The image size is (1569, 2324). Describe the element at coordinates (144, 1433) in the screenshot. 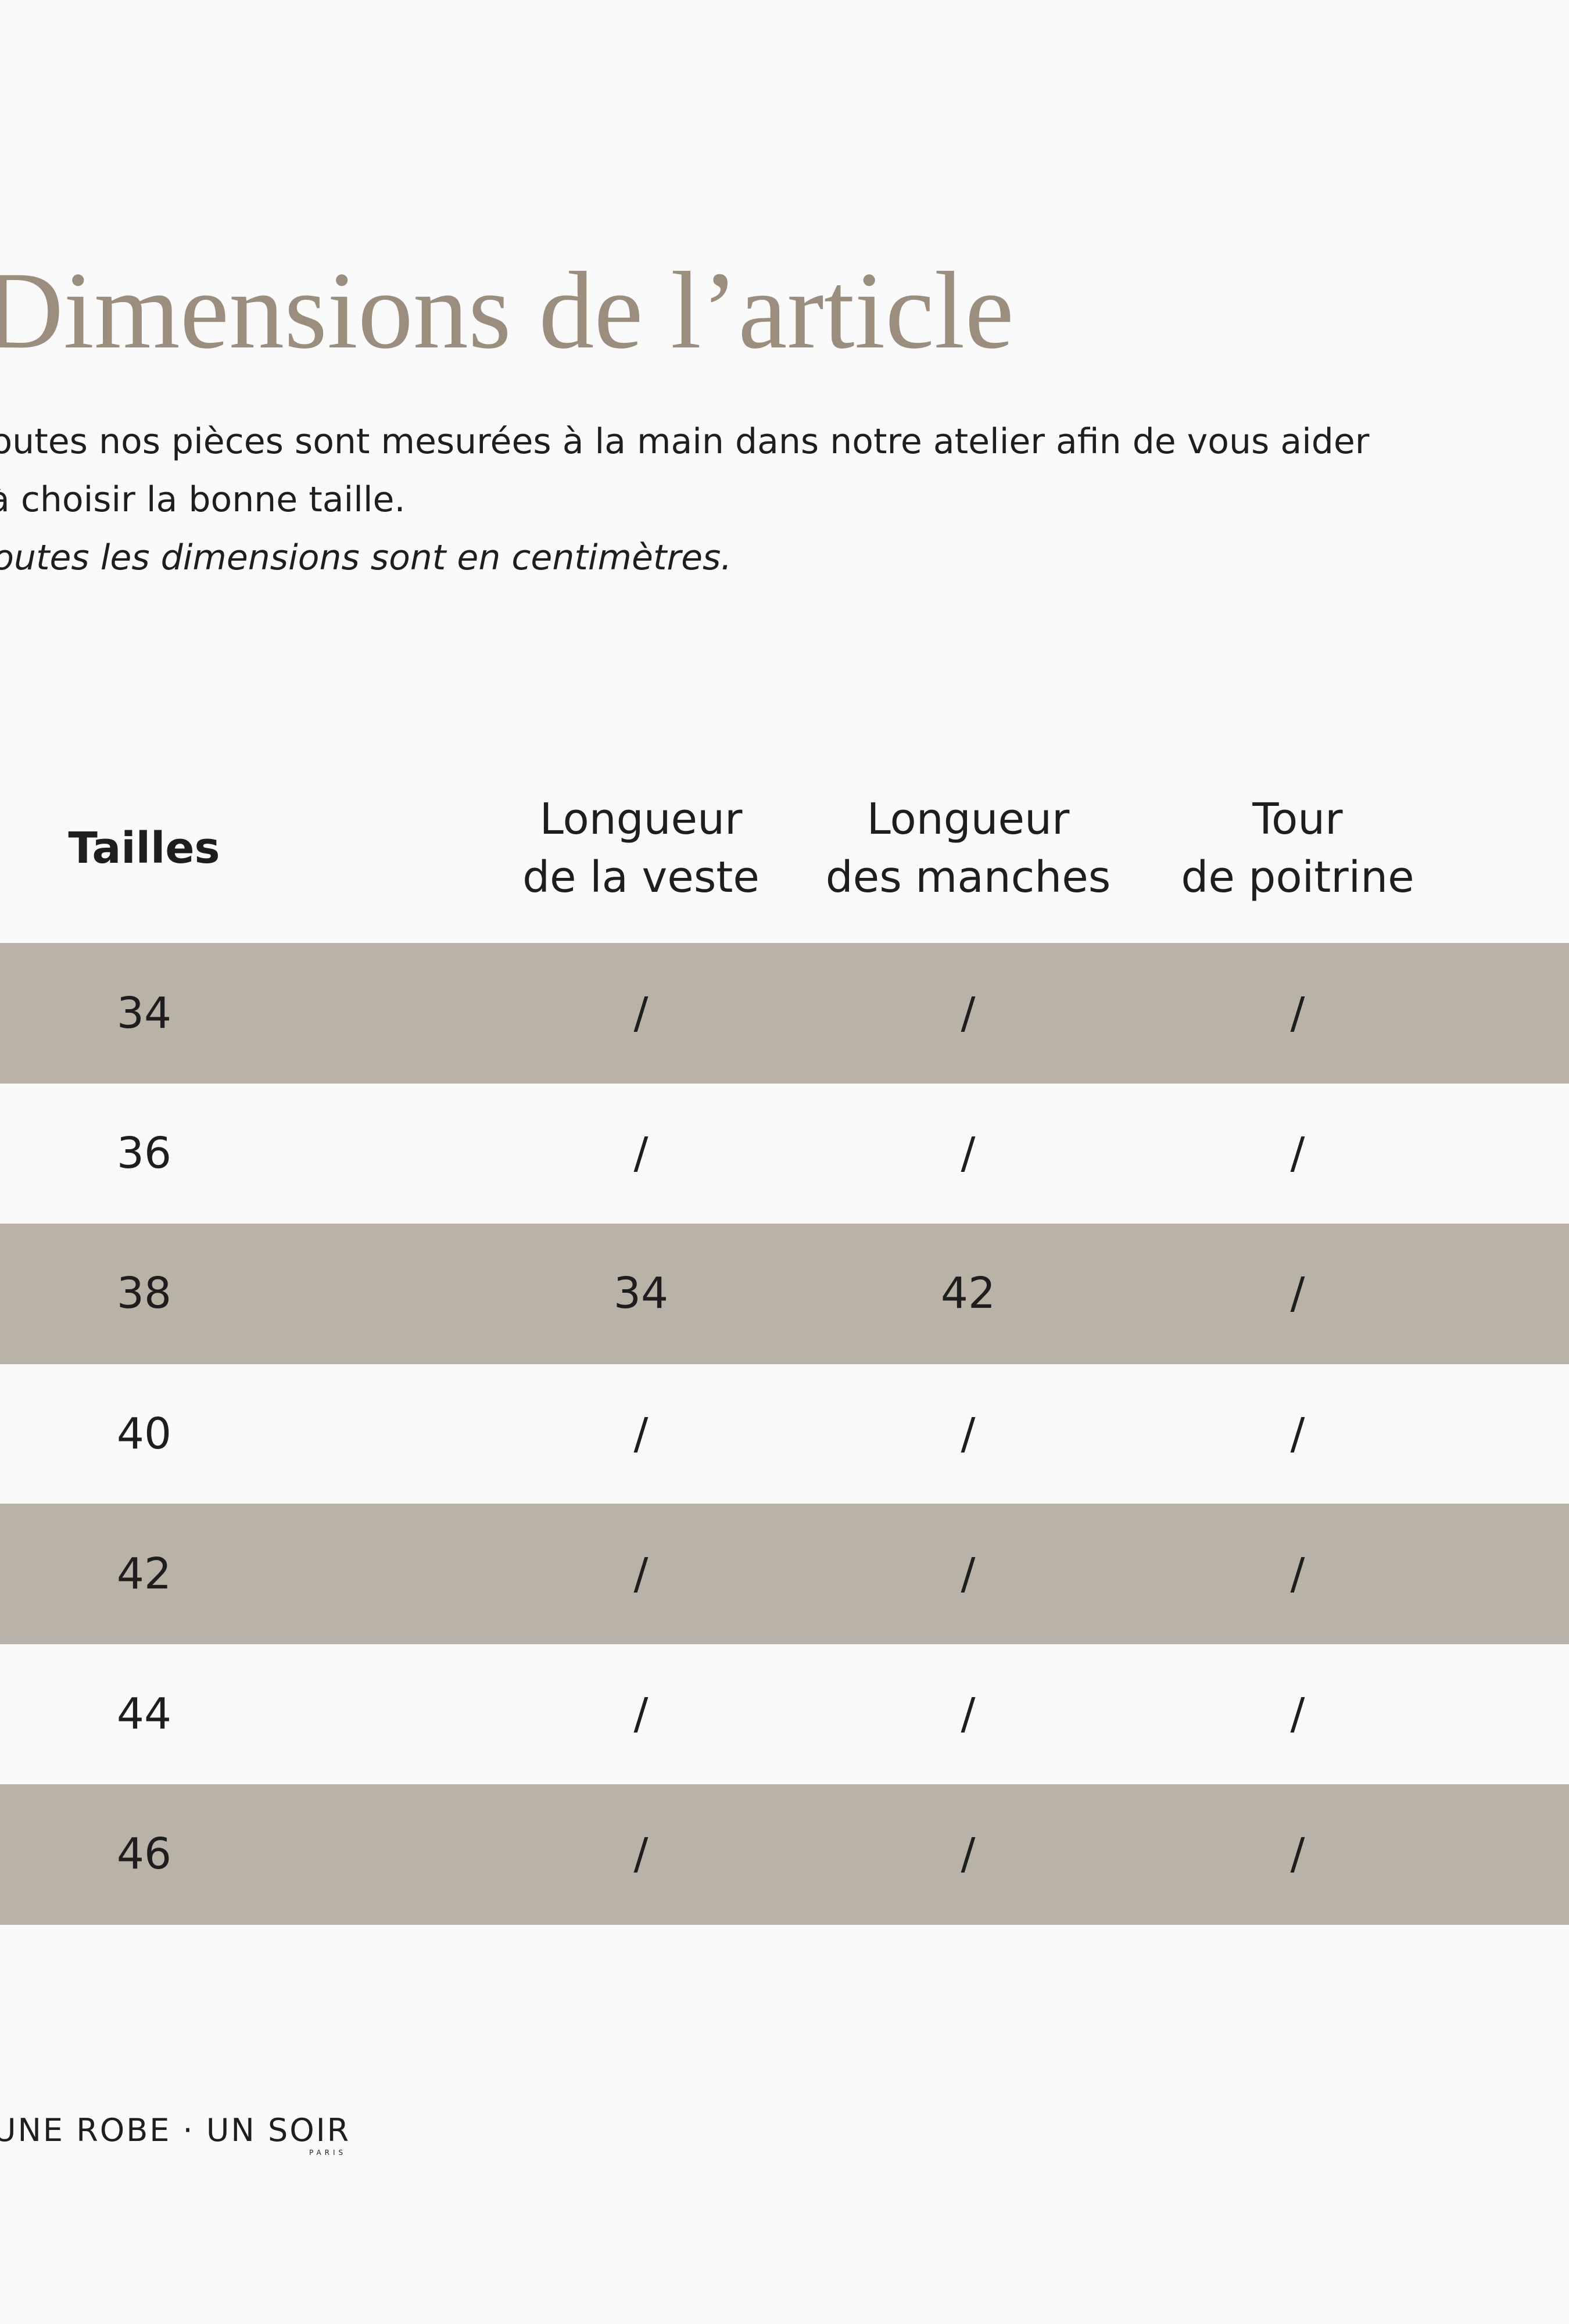

I see `table-cell: 40` at that location.